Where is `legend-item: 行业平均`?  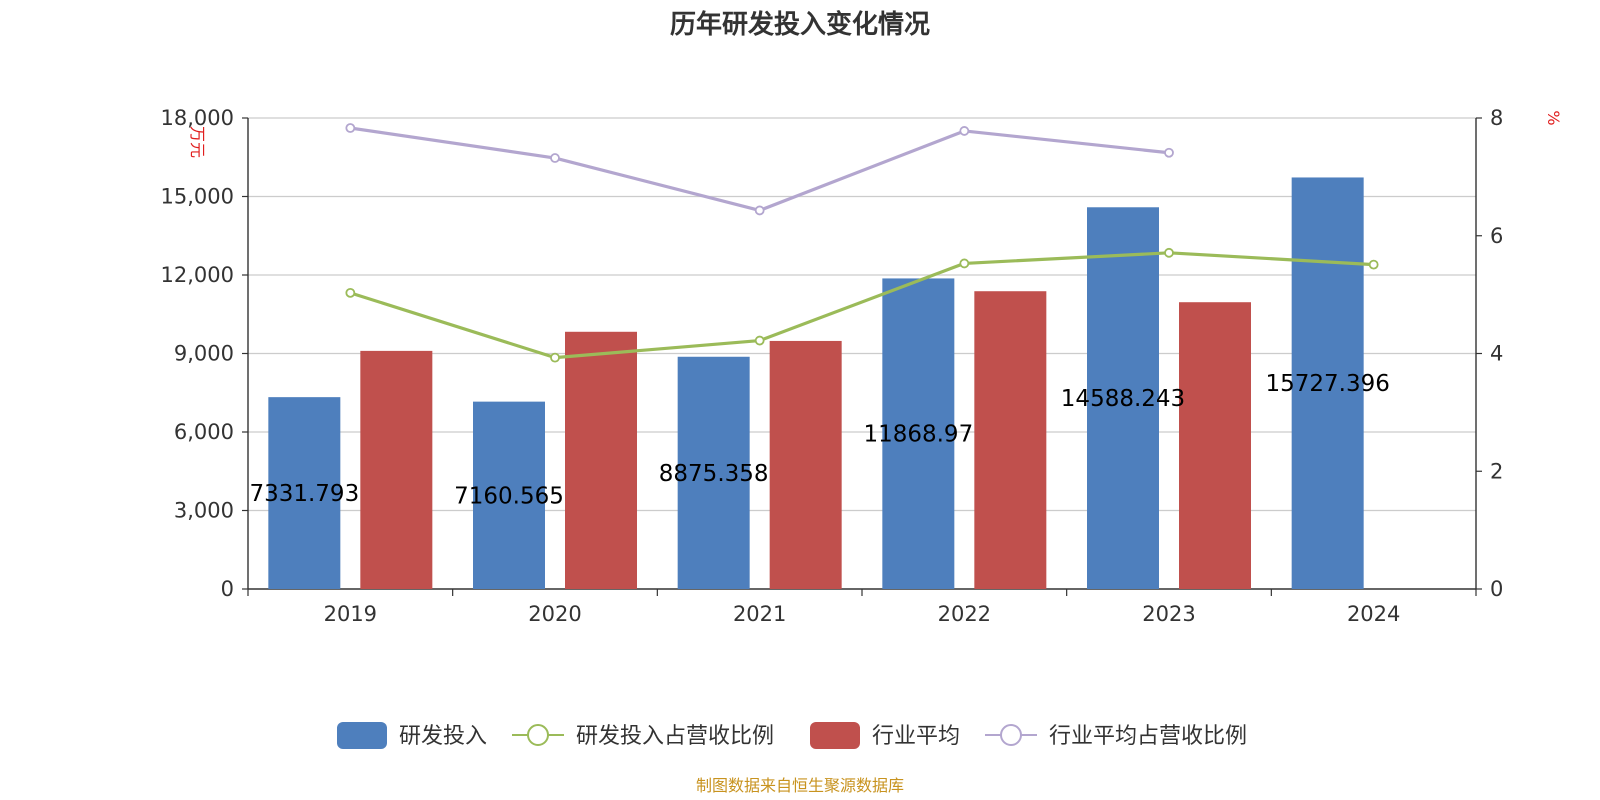 legend-item: 行业平均 is located at coordinates (885, 735).